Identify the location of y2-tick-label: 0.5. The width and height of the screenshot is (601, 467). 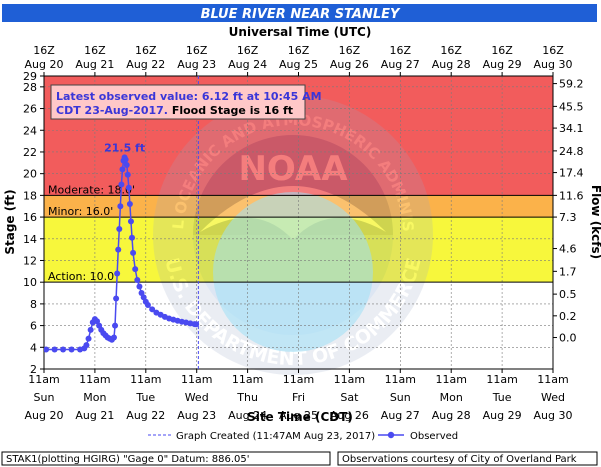
(568, 294).